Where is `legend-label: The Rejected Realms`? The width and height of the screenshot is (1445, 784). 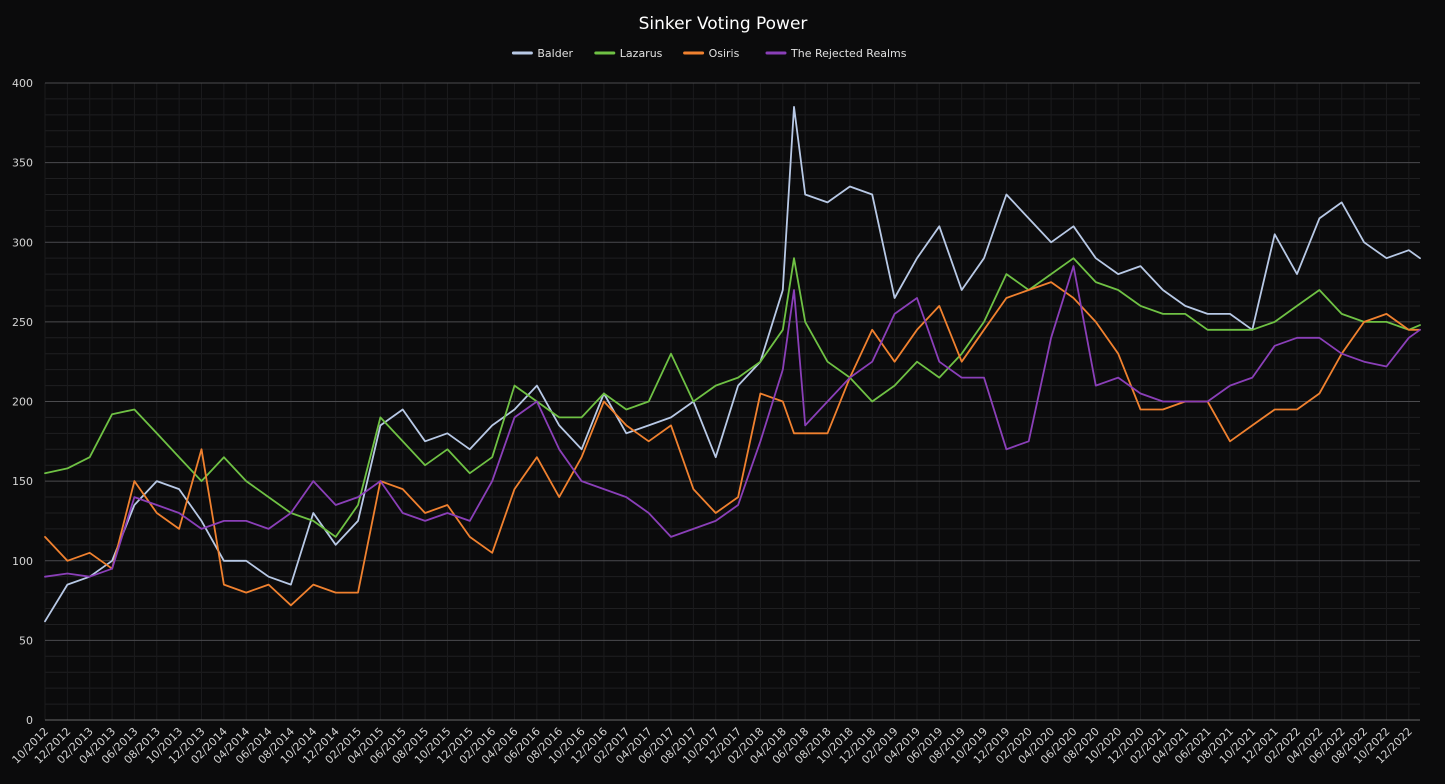
legend-label: The Rejected Realms is located at coordinates (848, 53).